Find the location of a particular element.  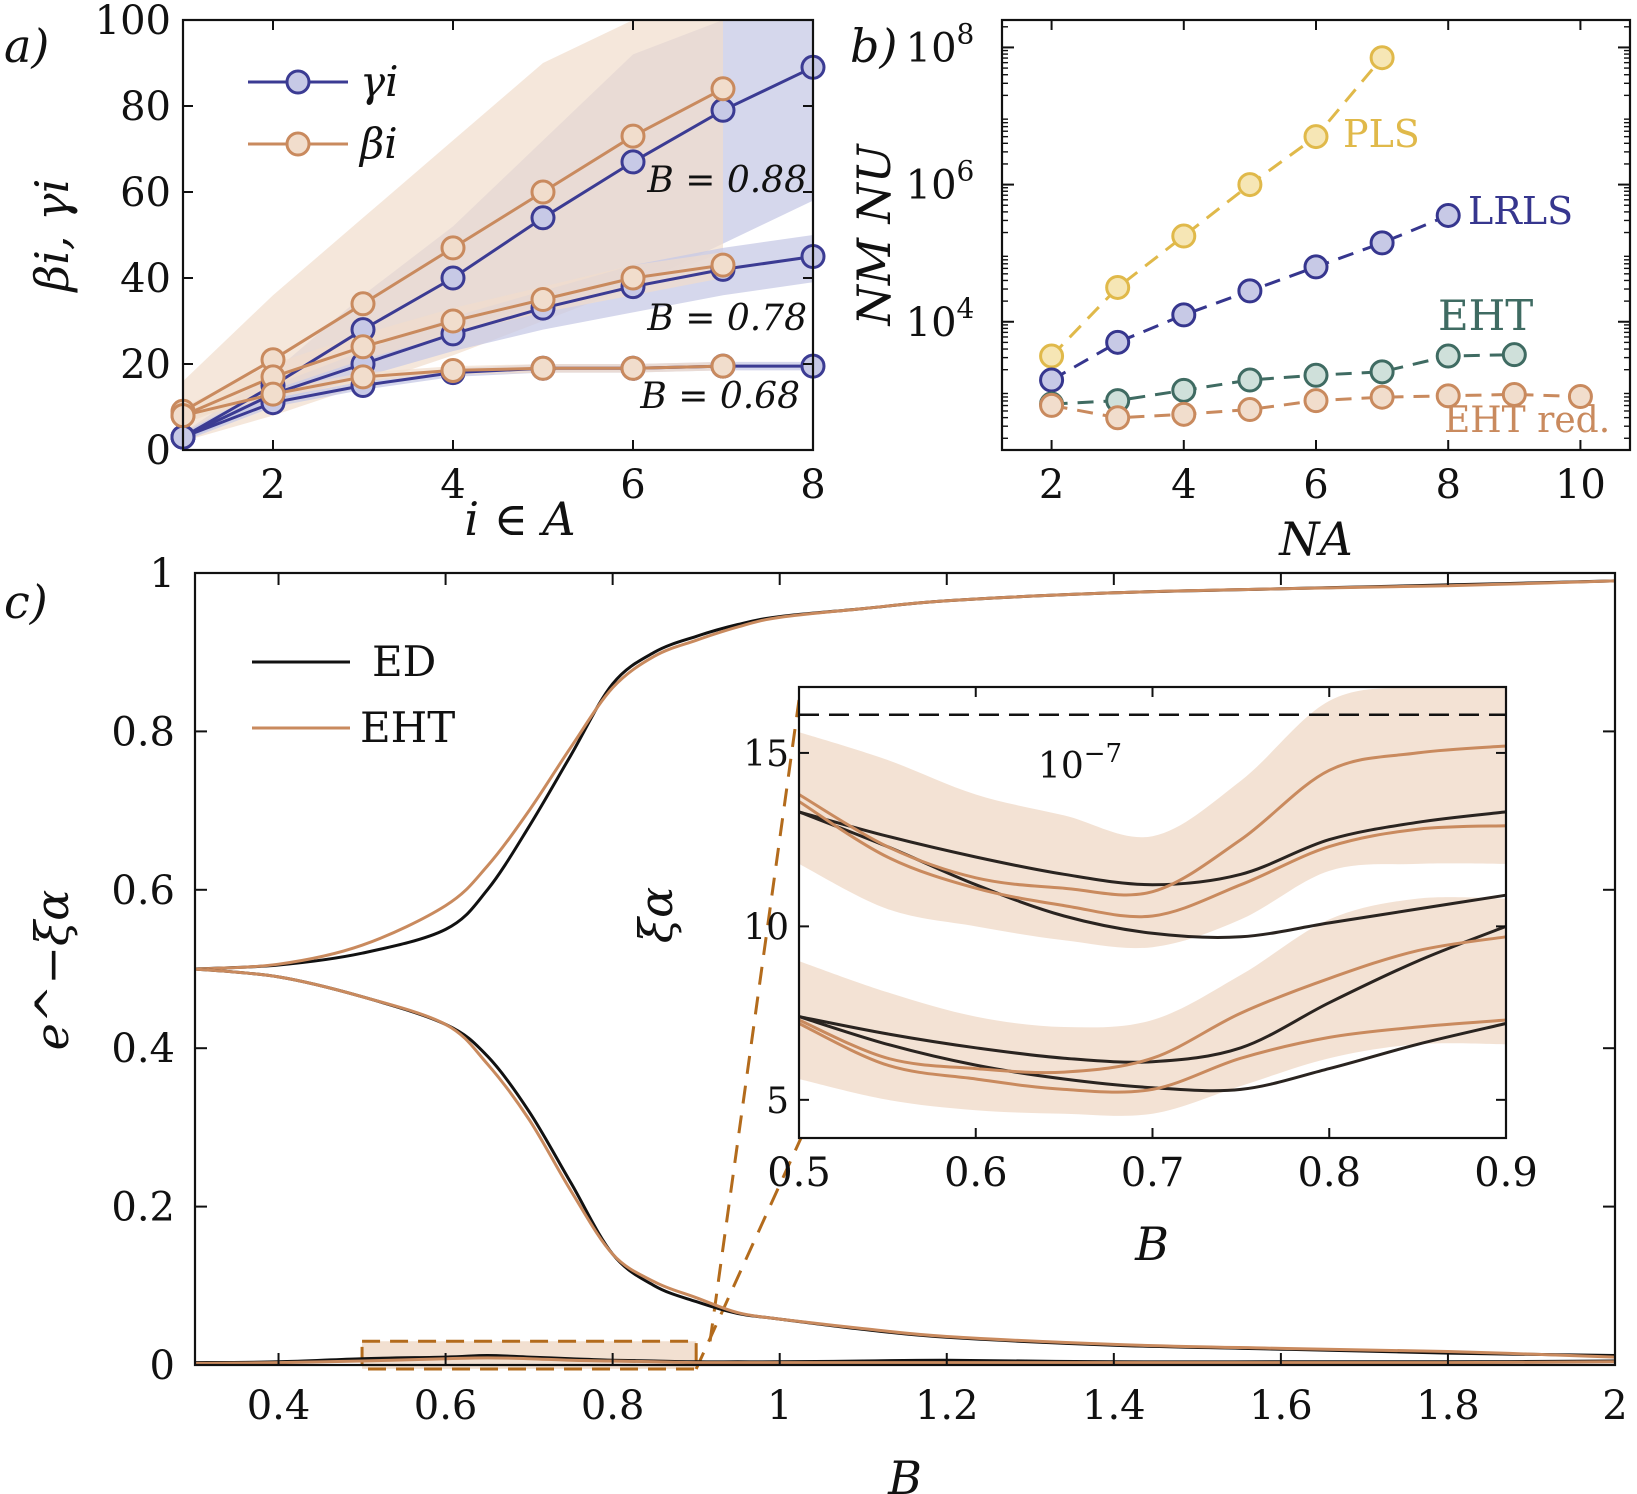

zoom-connector-right is located at coordinates (748, 1253).